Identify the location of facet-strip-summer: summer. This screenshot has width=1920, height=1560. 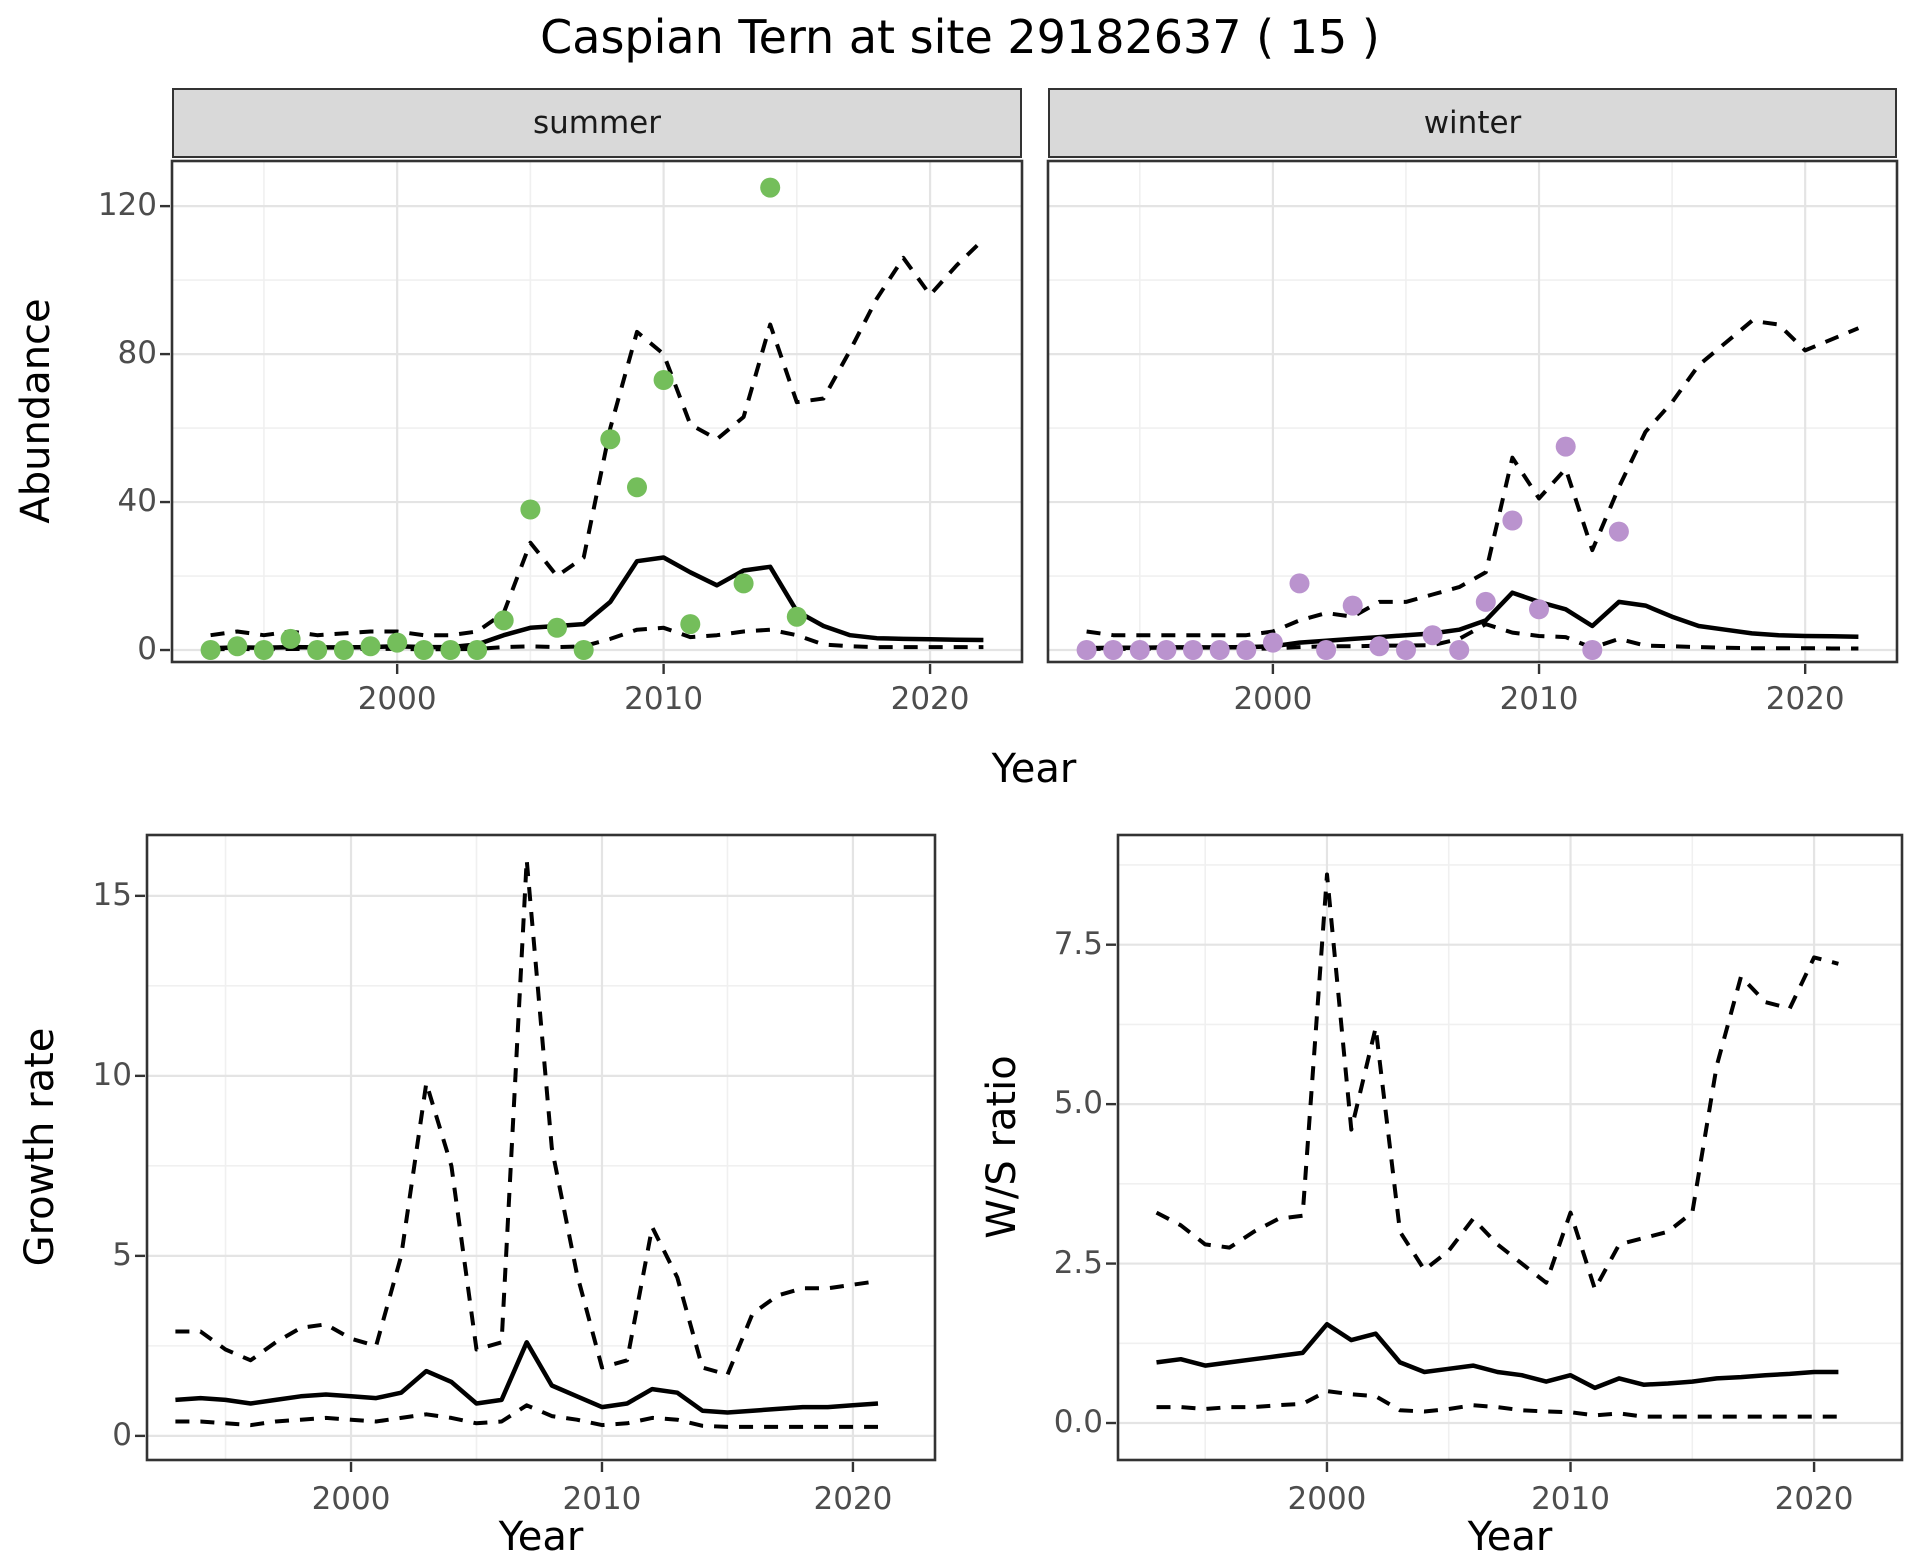
(597, 123).